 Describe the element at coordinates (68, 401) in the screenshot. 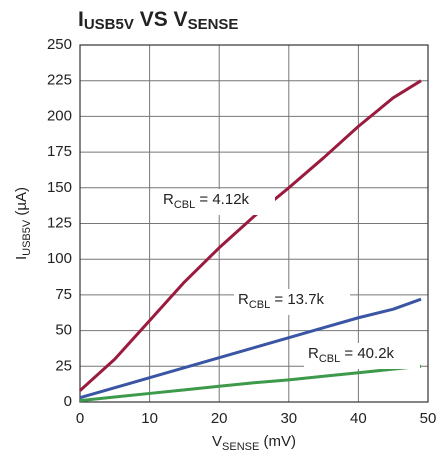

I see `y-tick-label: 0` at that location.